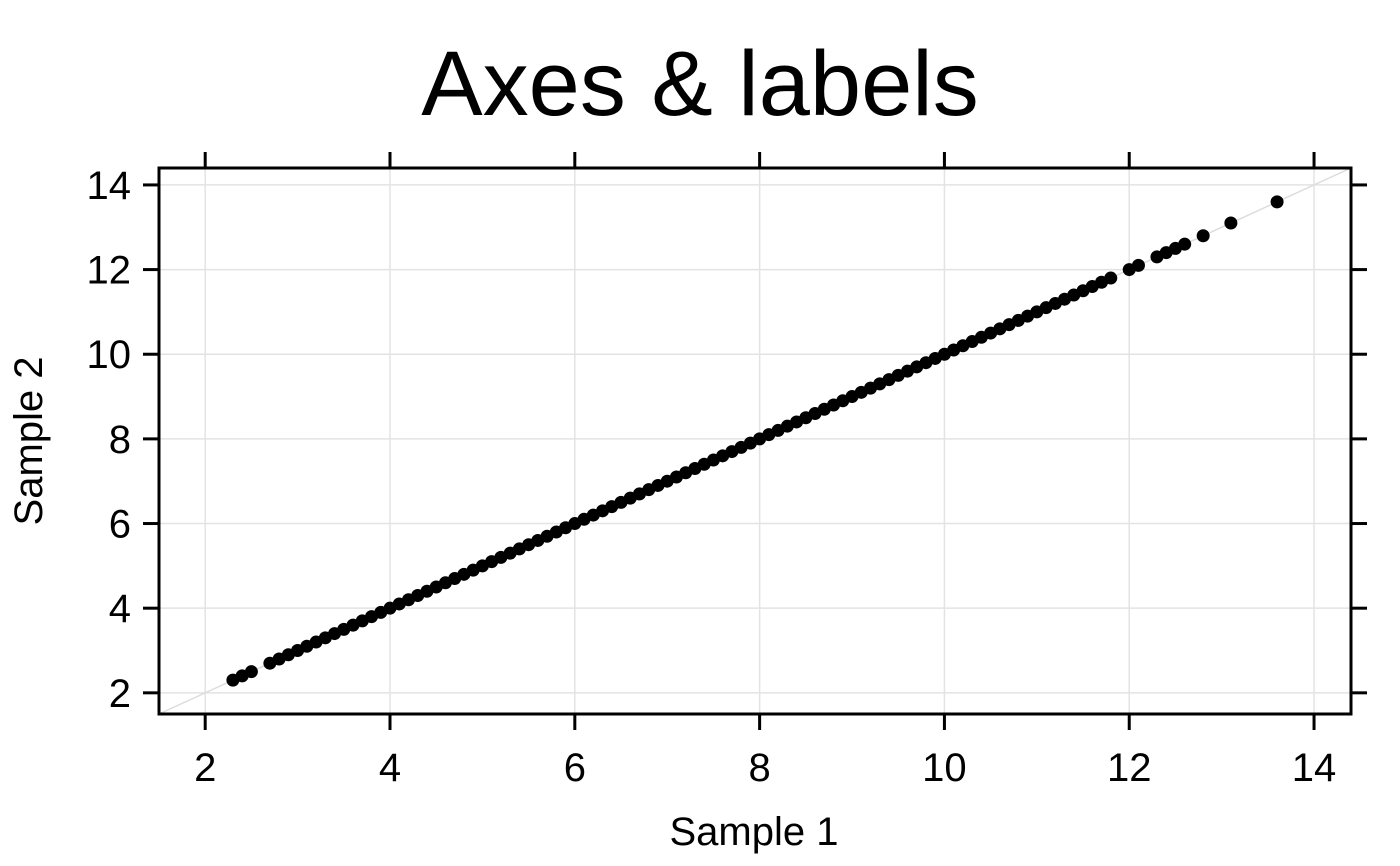  Describe the element at coordinates (120, 694) in the screenshot. I see `y-tick-label: 2` at that location.